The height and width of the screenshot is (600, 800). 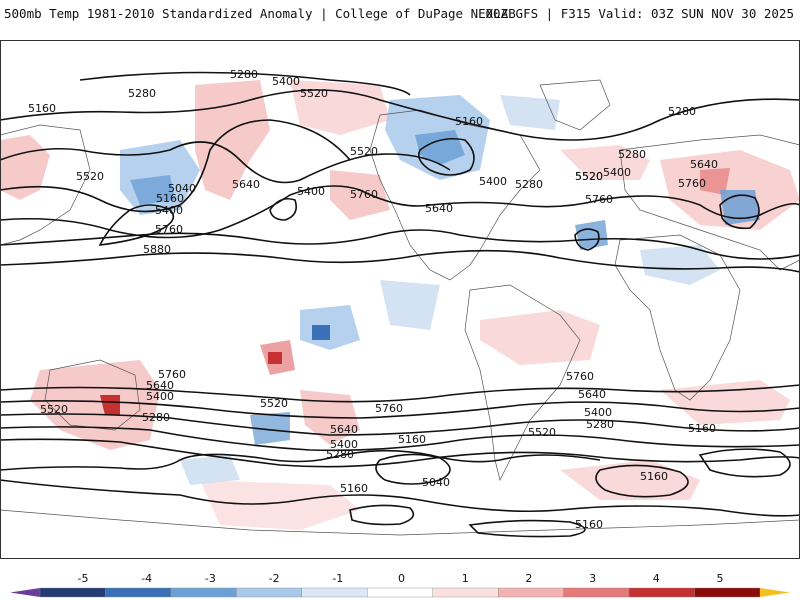 What do you see at coordinates (83, 578) in the screenshot?
I see `colorbar-tick-label: -5` at bounding box center [83, 578].